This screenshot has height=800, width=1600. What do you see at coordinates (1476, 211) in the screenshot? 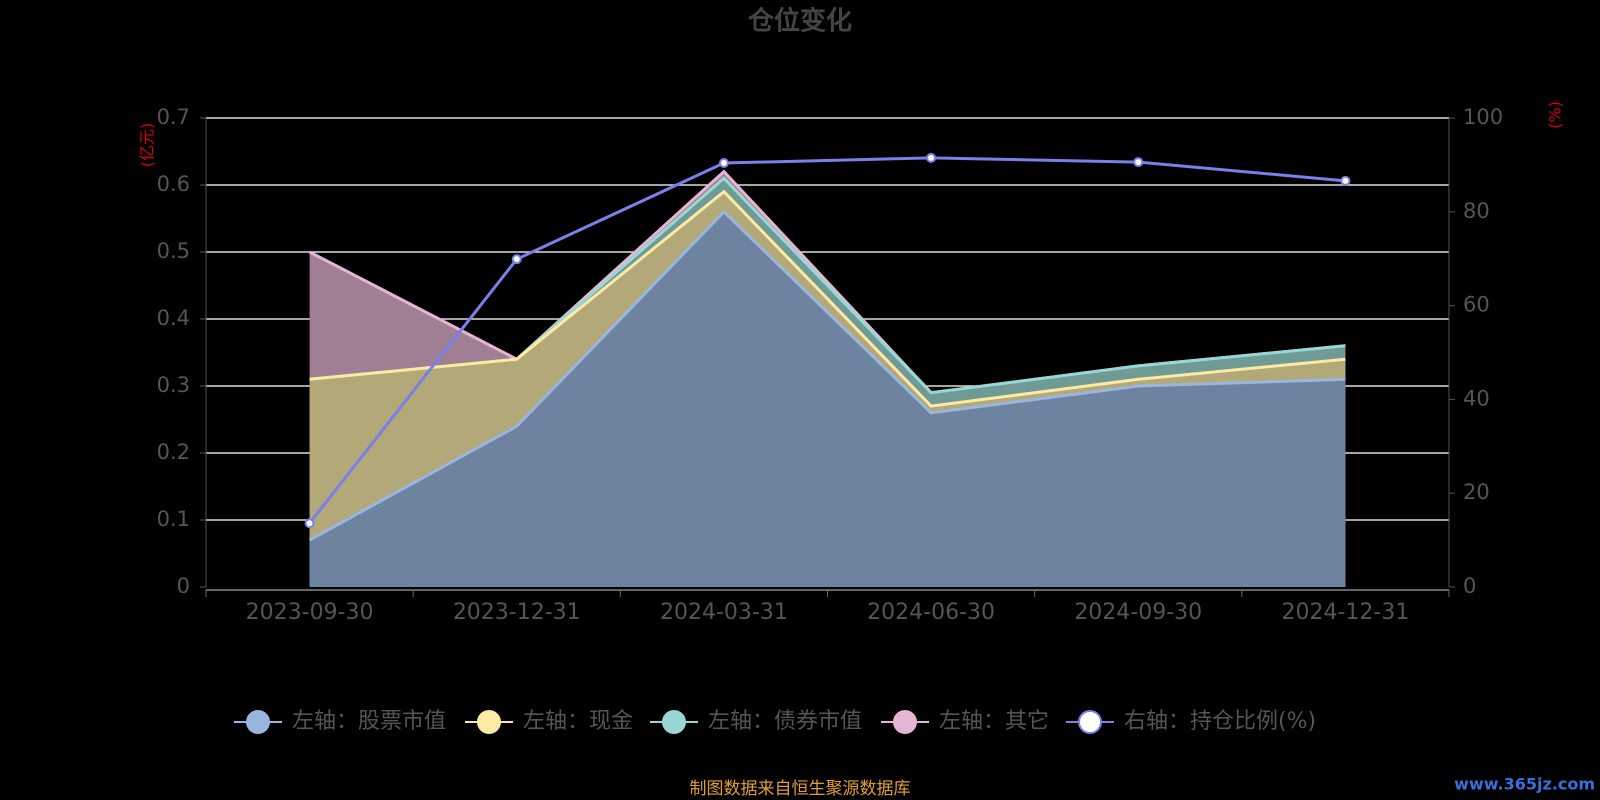
I see `y2-tick-label: 80` at bounding box center [1476, 211].